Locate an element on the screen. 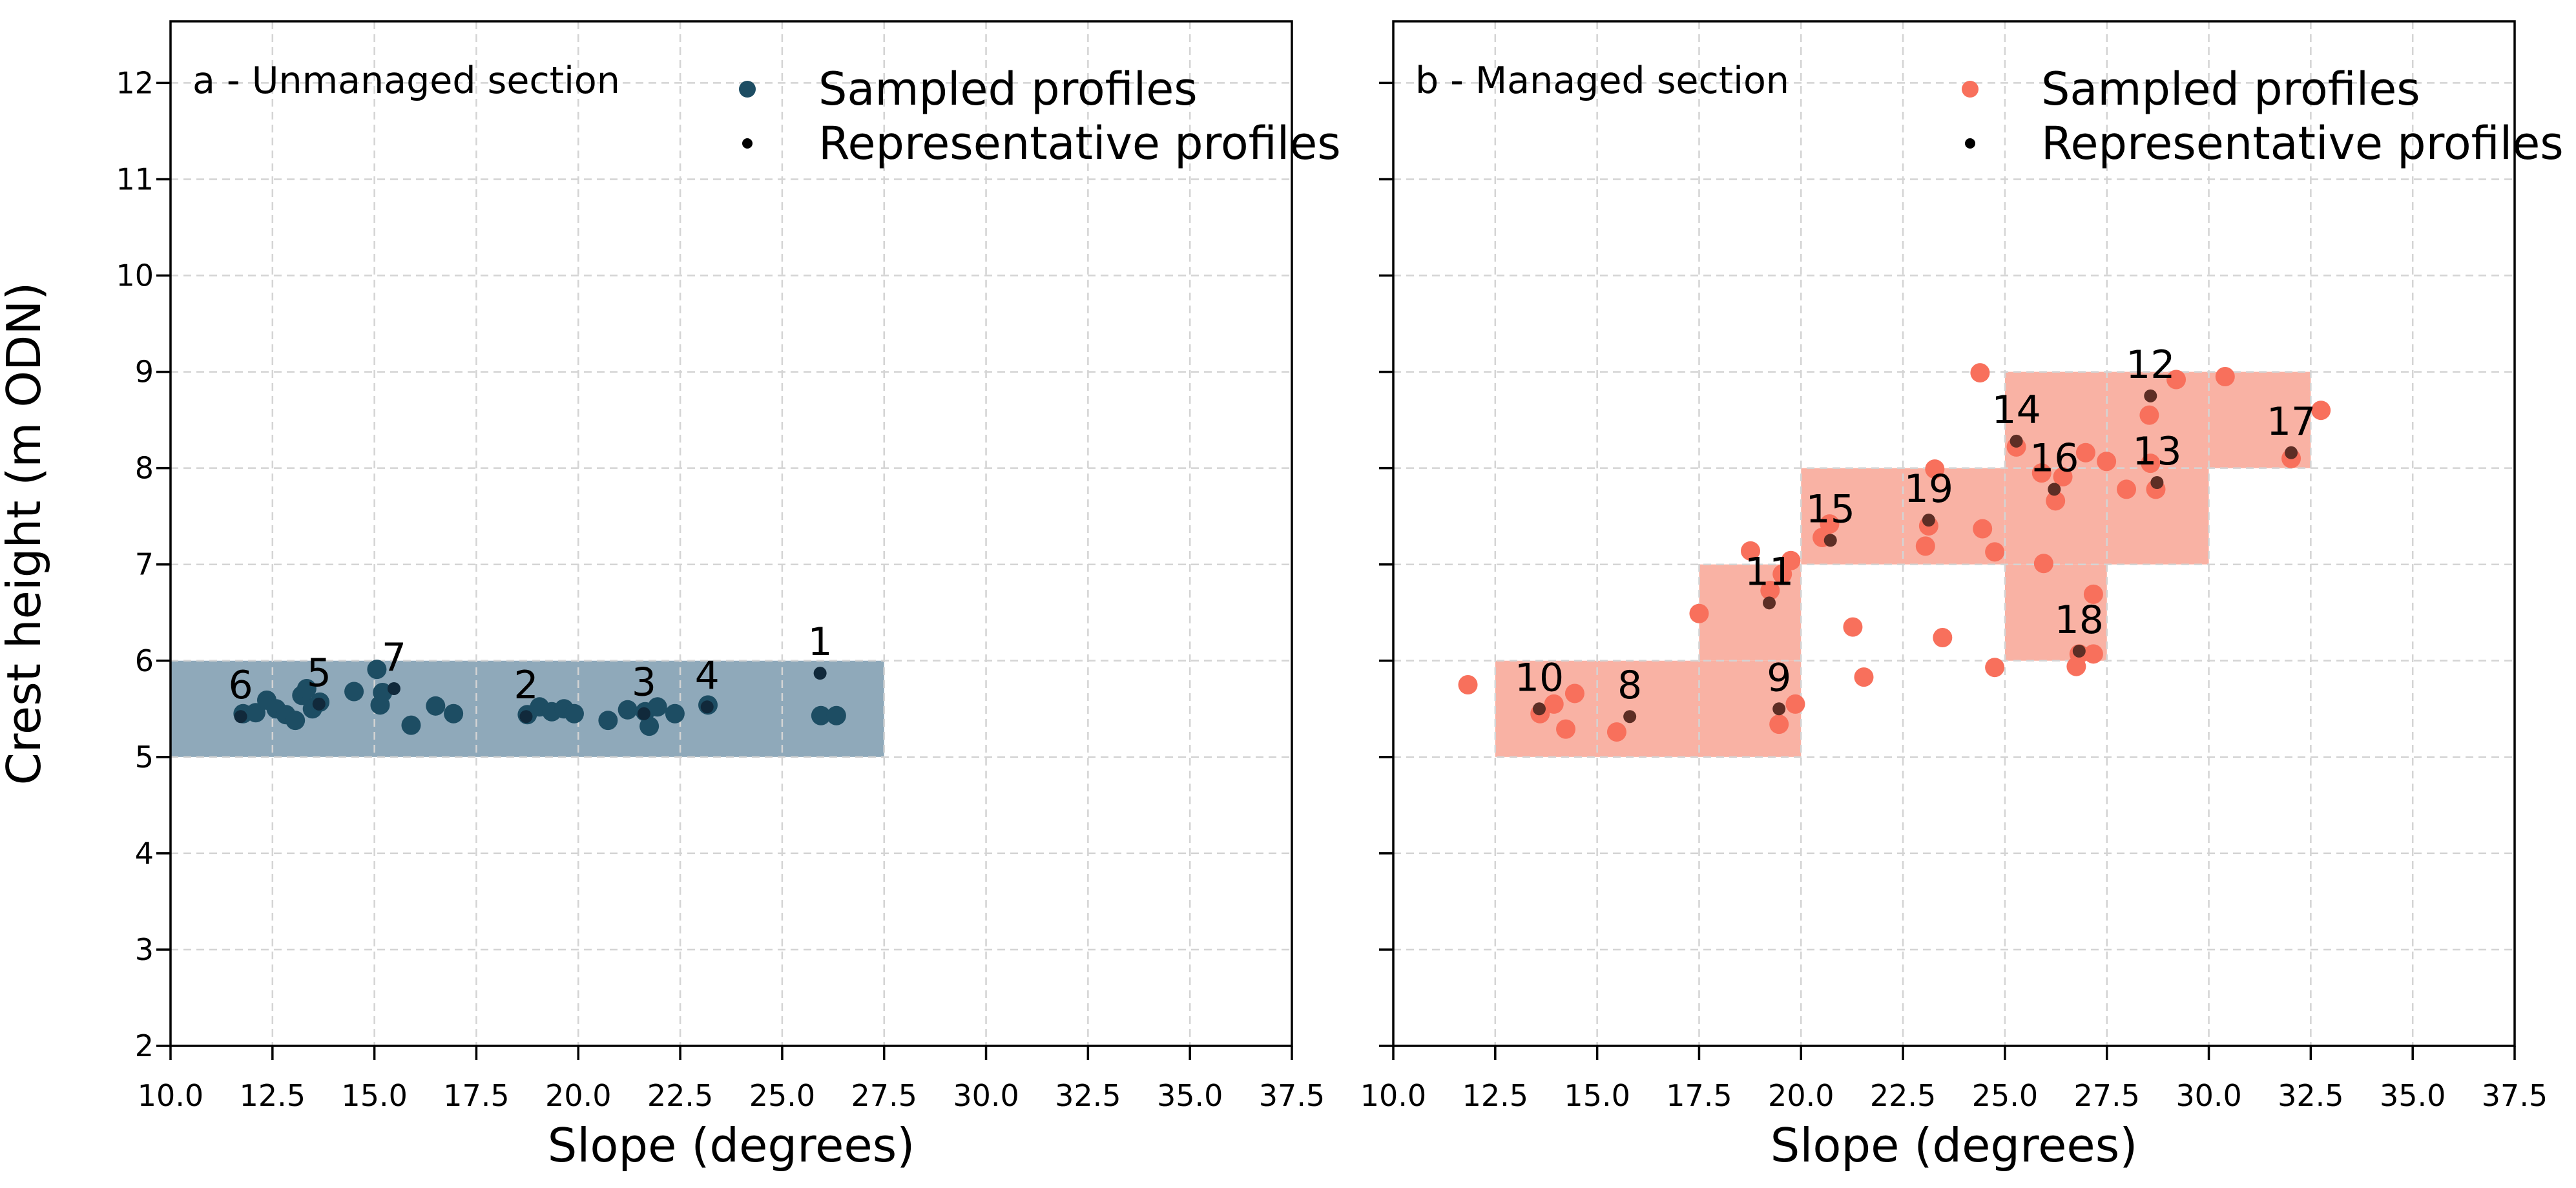  x-tick-label: 20.0 is located at coordinates (578, 1096).